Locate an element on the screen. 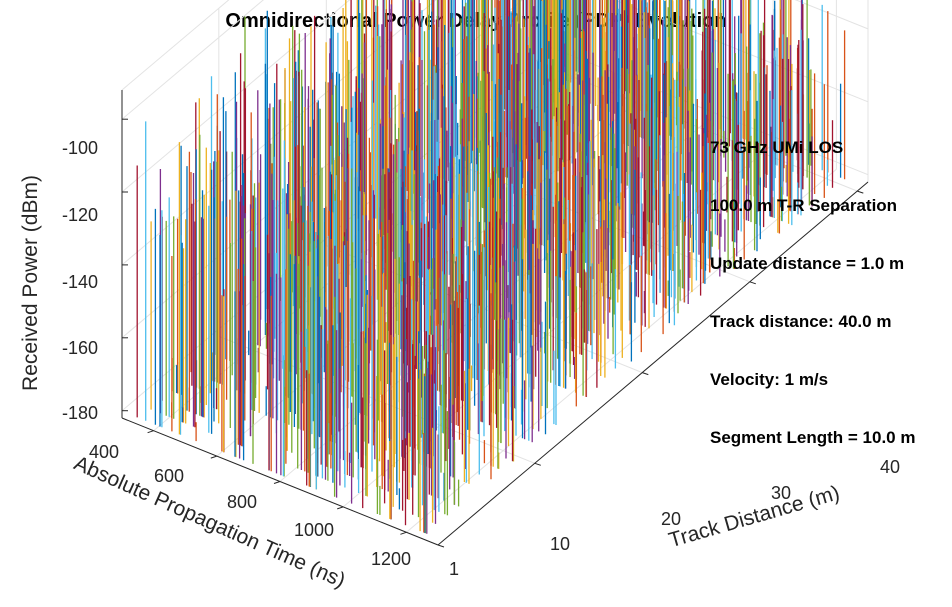  x-tick-labels: 400 600 800 1000 1200 is located at coordinates (250, 505).